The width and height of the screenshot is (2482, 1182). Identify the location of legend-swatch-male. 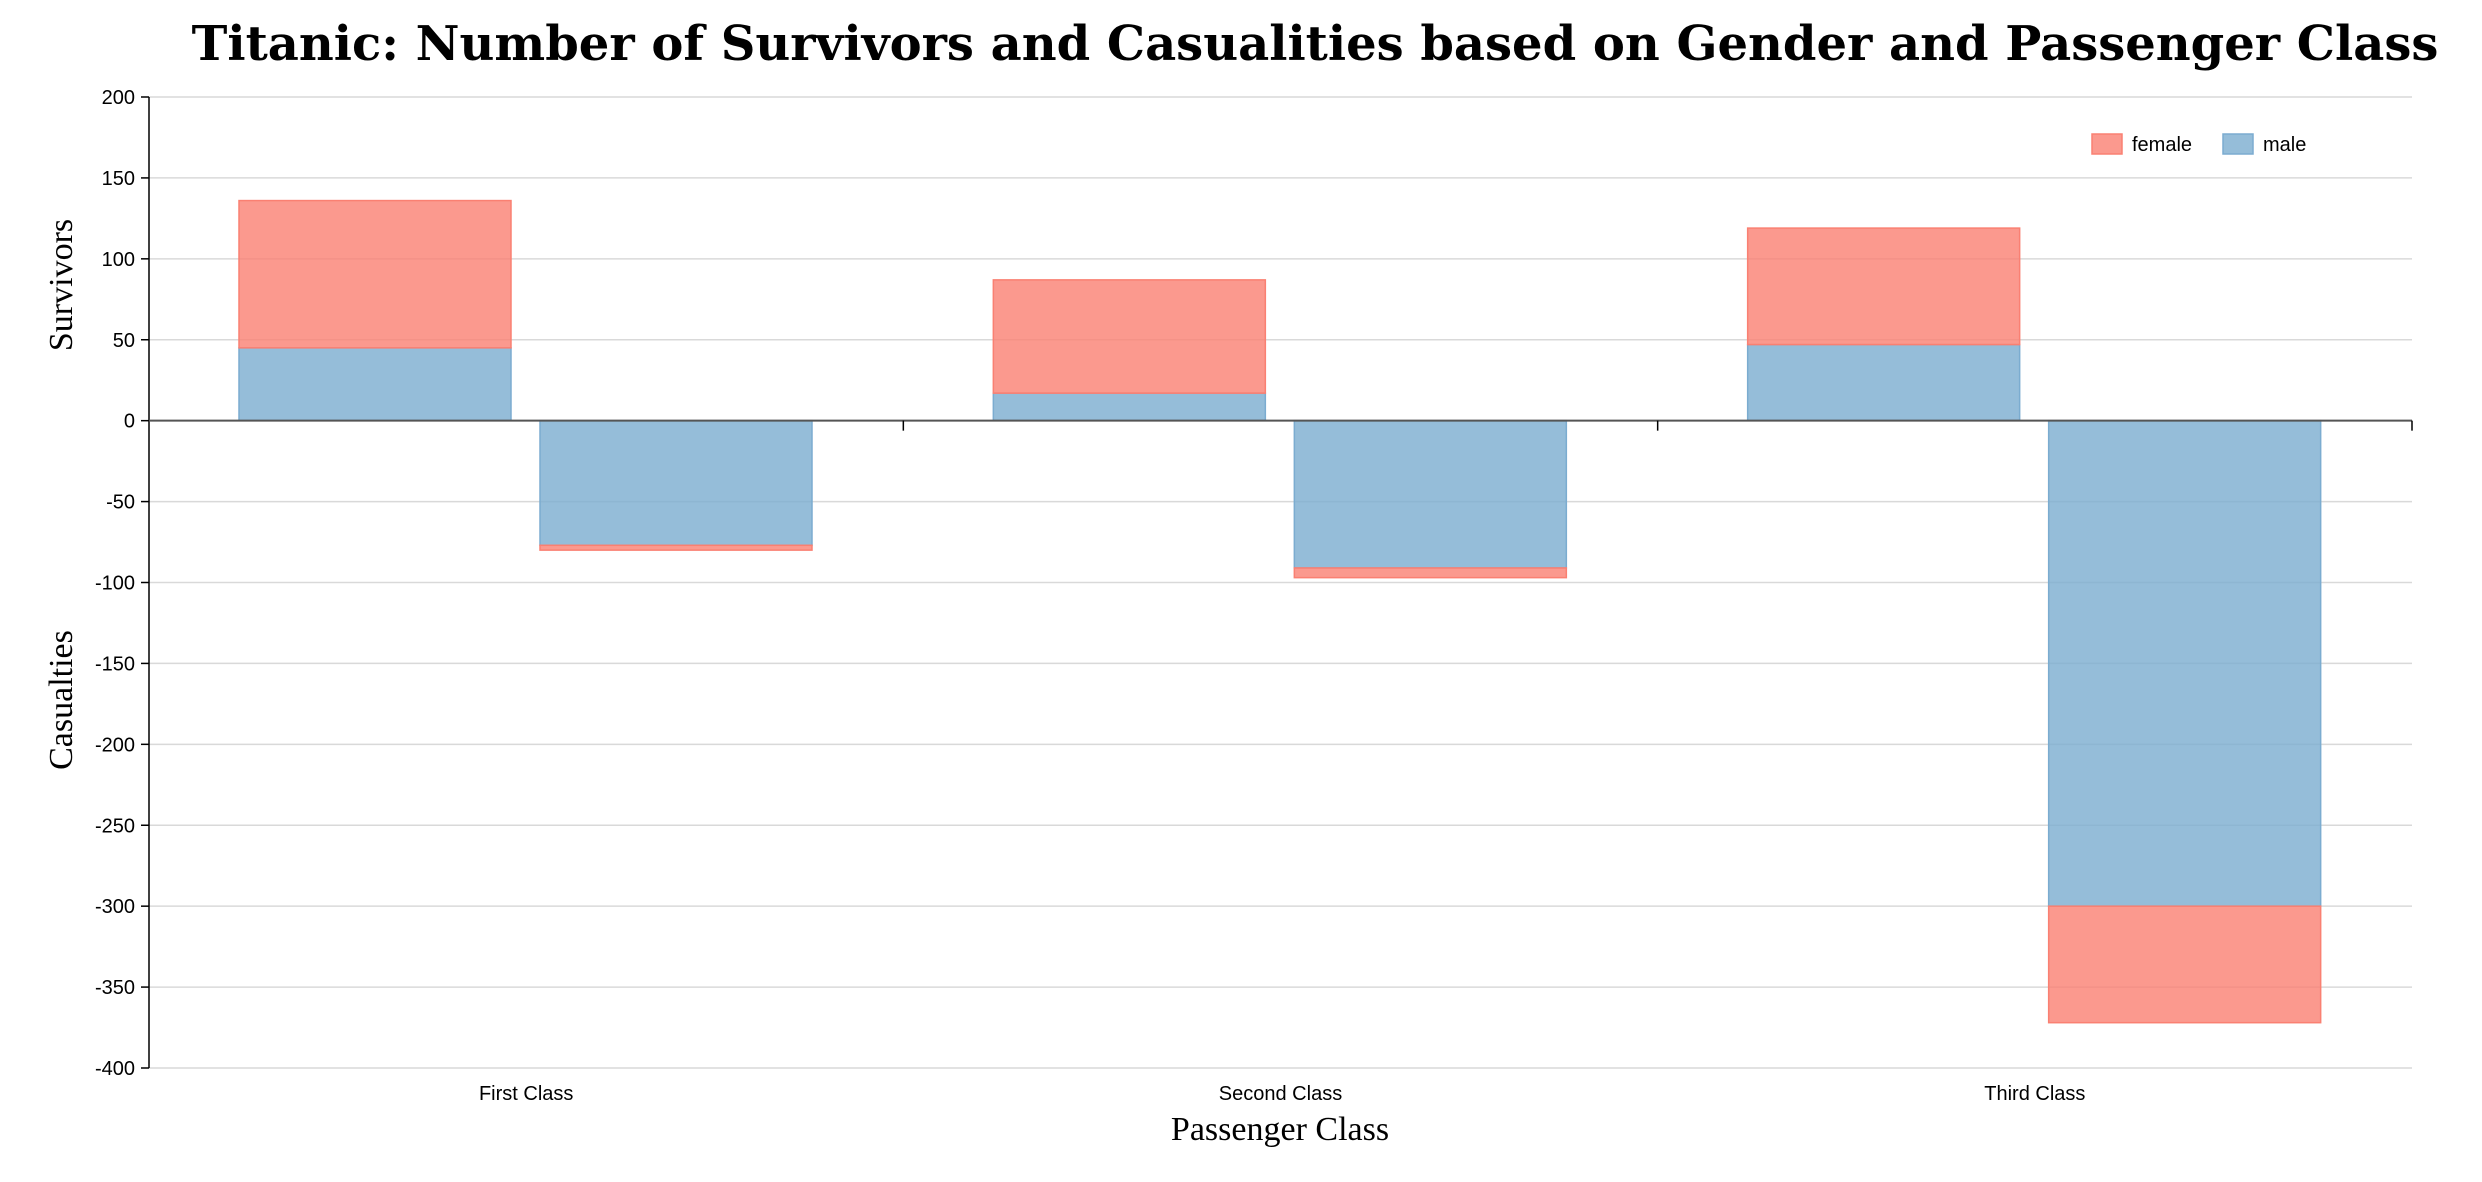
(2238, 144).